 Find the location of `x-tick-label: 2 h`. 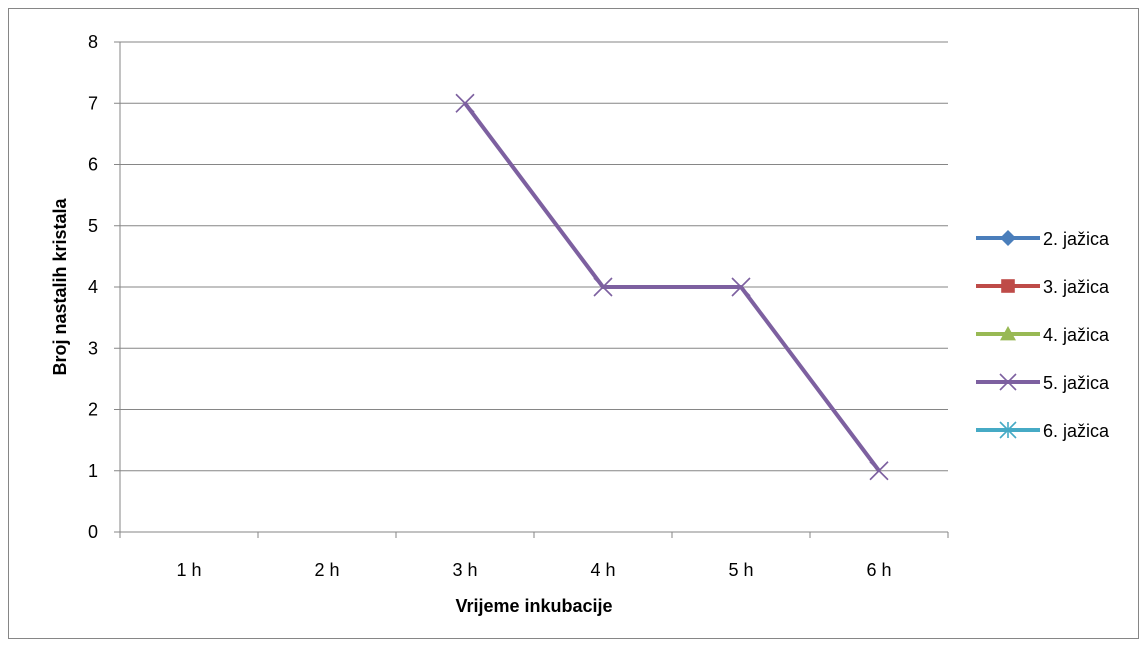

x-tick-label: 2 h is located at coordinates (326, 570).